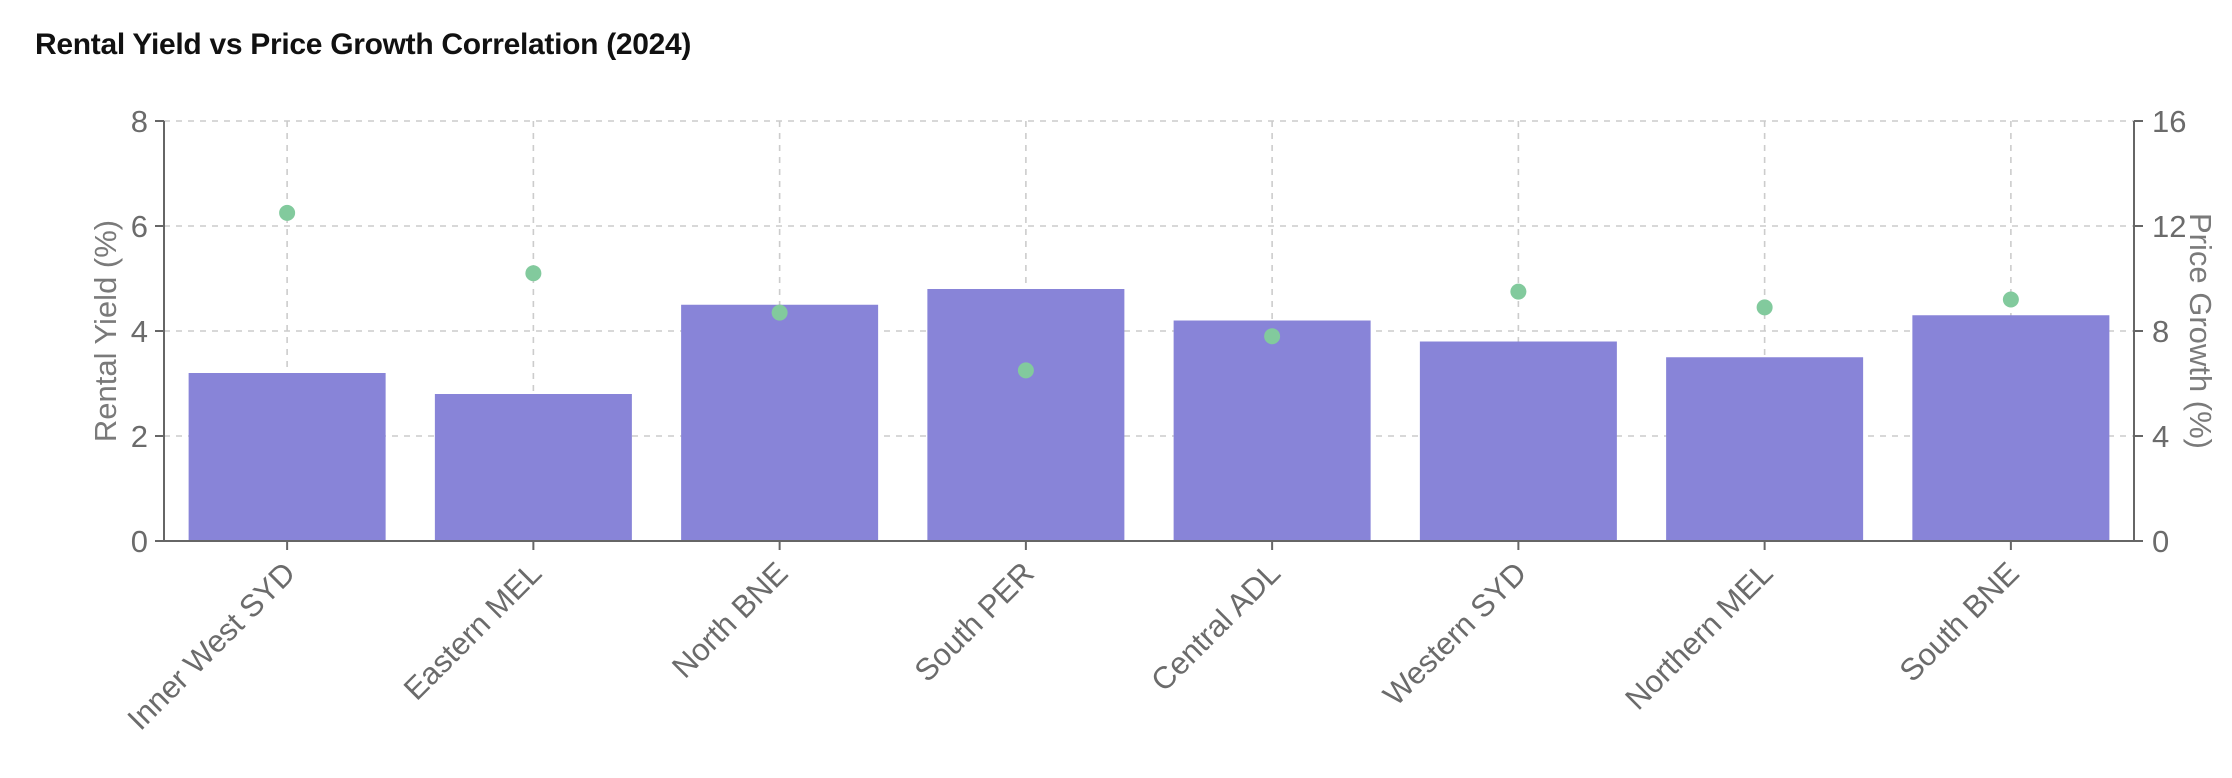 This screenshot has width=2232, height=778. I want to click on y2-tick-label: 12, so click(2169, 226).